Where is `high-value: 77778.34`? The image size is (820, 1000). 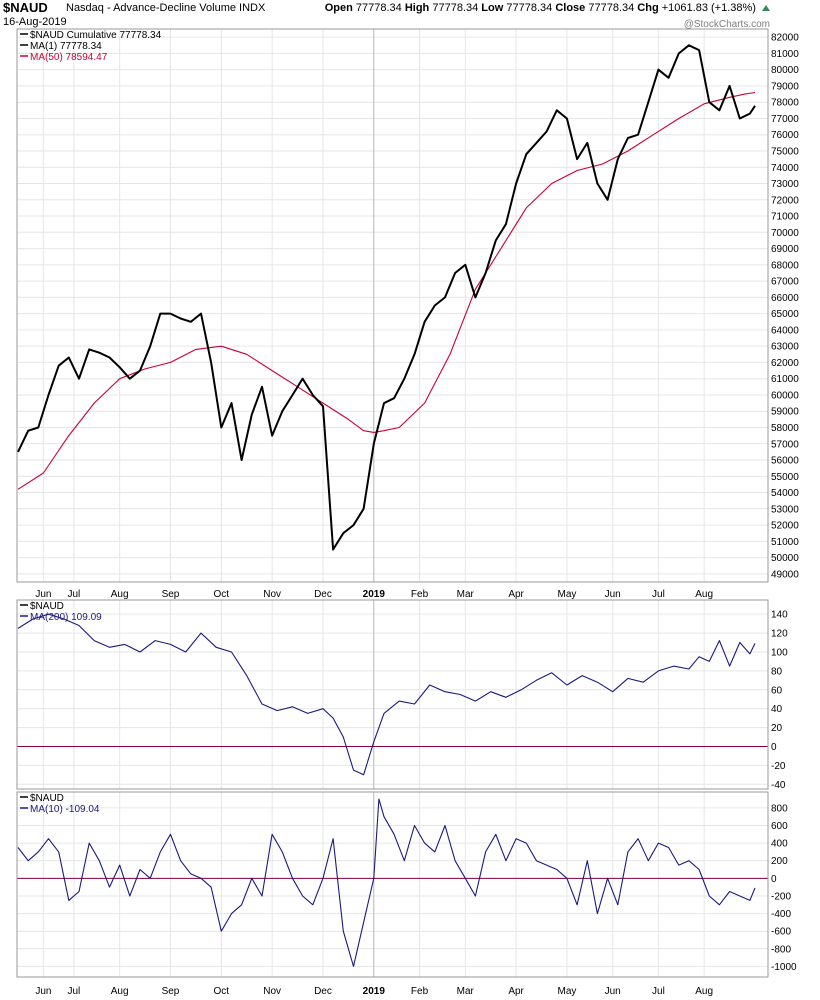
high-value: 77778.34 is located at coordinates (455, 8).